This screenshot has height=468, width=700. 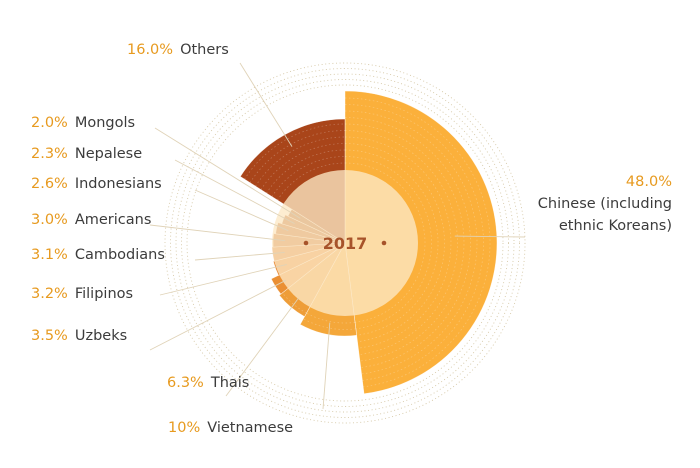 I want to click on center-dot-left, so click(x=306, y=243).